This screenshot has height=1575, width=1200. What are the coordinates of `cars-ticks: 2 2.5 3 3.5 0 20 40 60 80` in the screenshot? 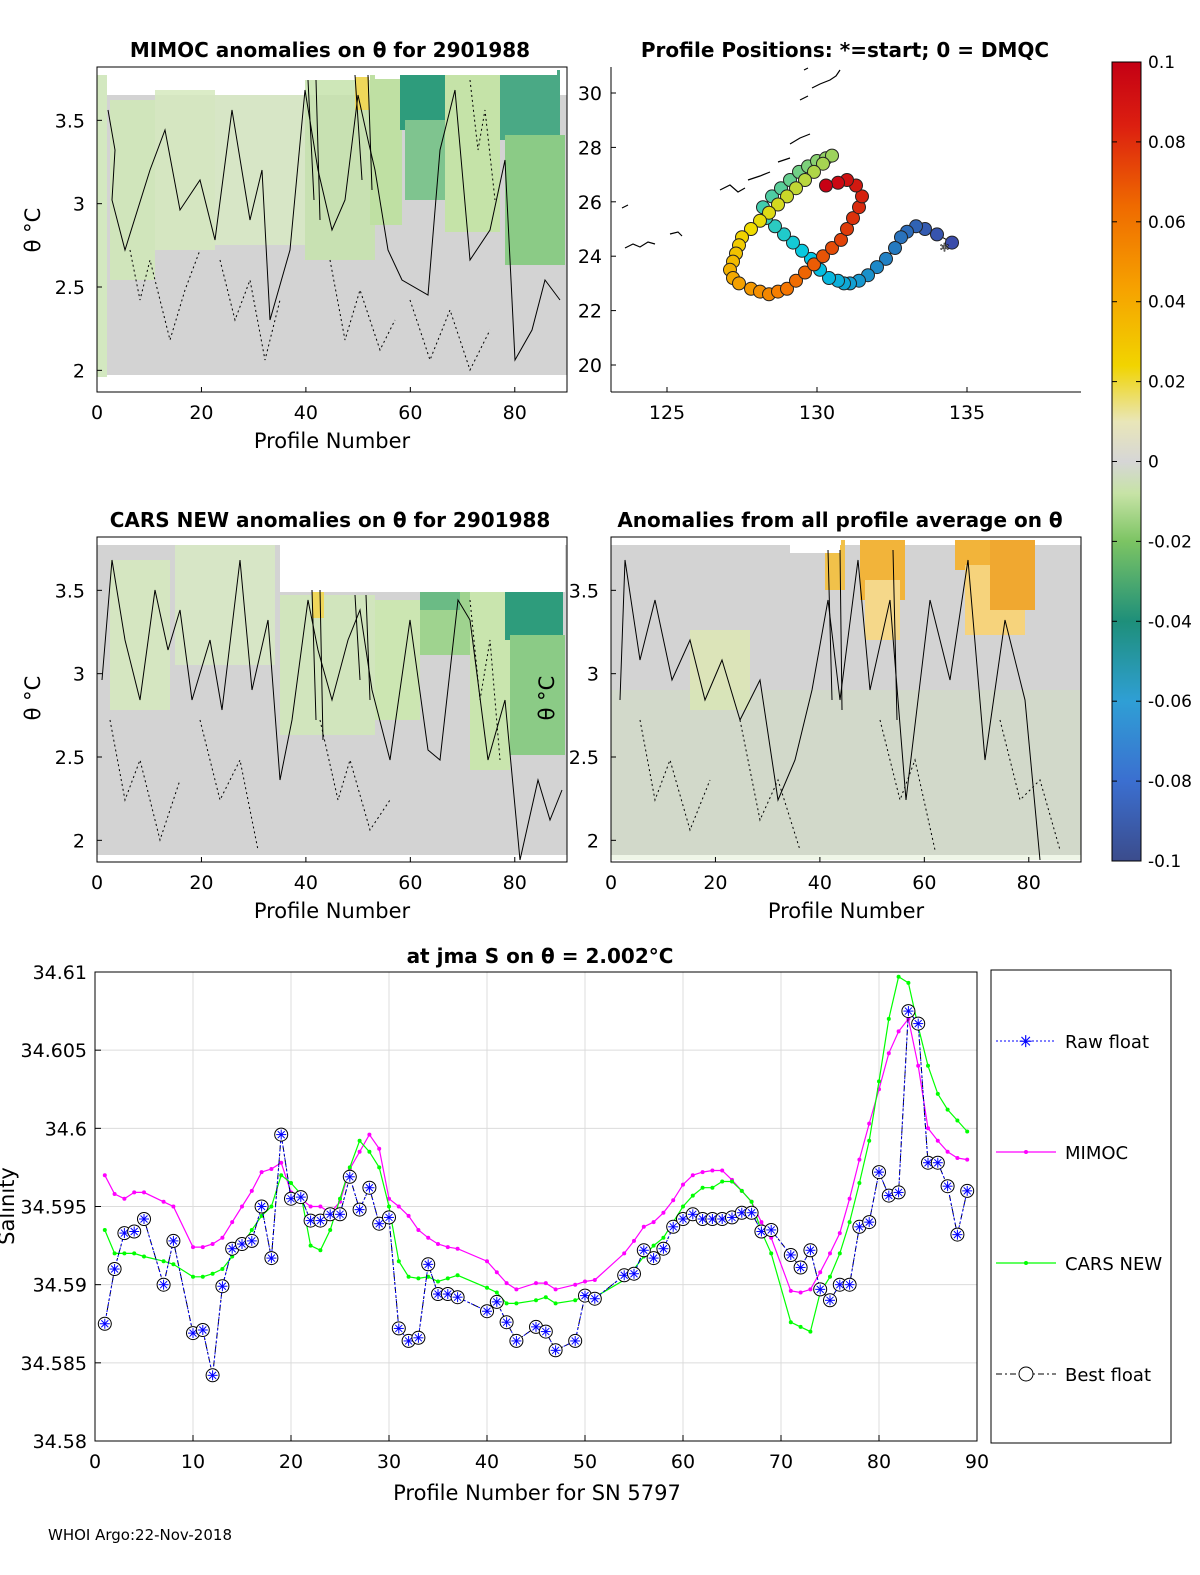 It's located at (291, 737).